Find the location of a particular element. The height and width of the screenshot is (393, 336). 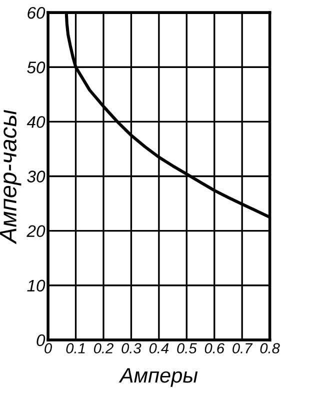

y-tick-label: 50 is located at coordinates (36, 68).